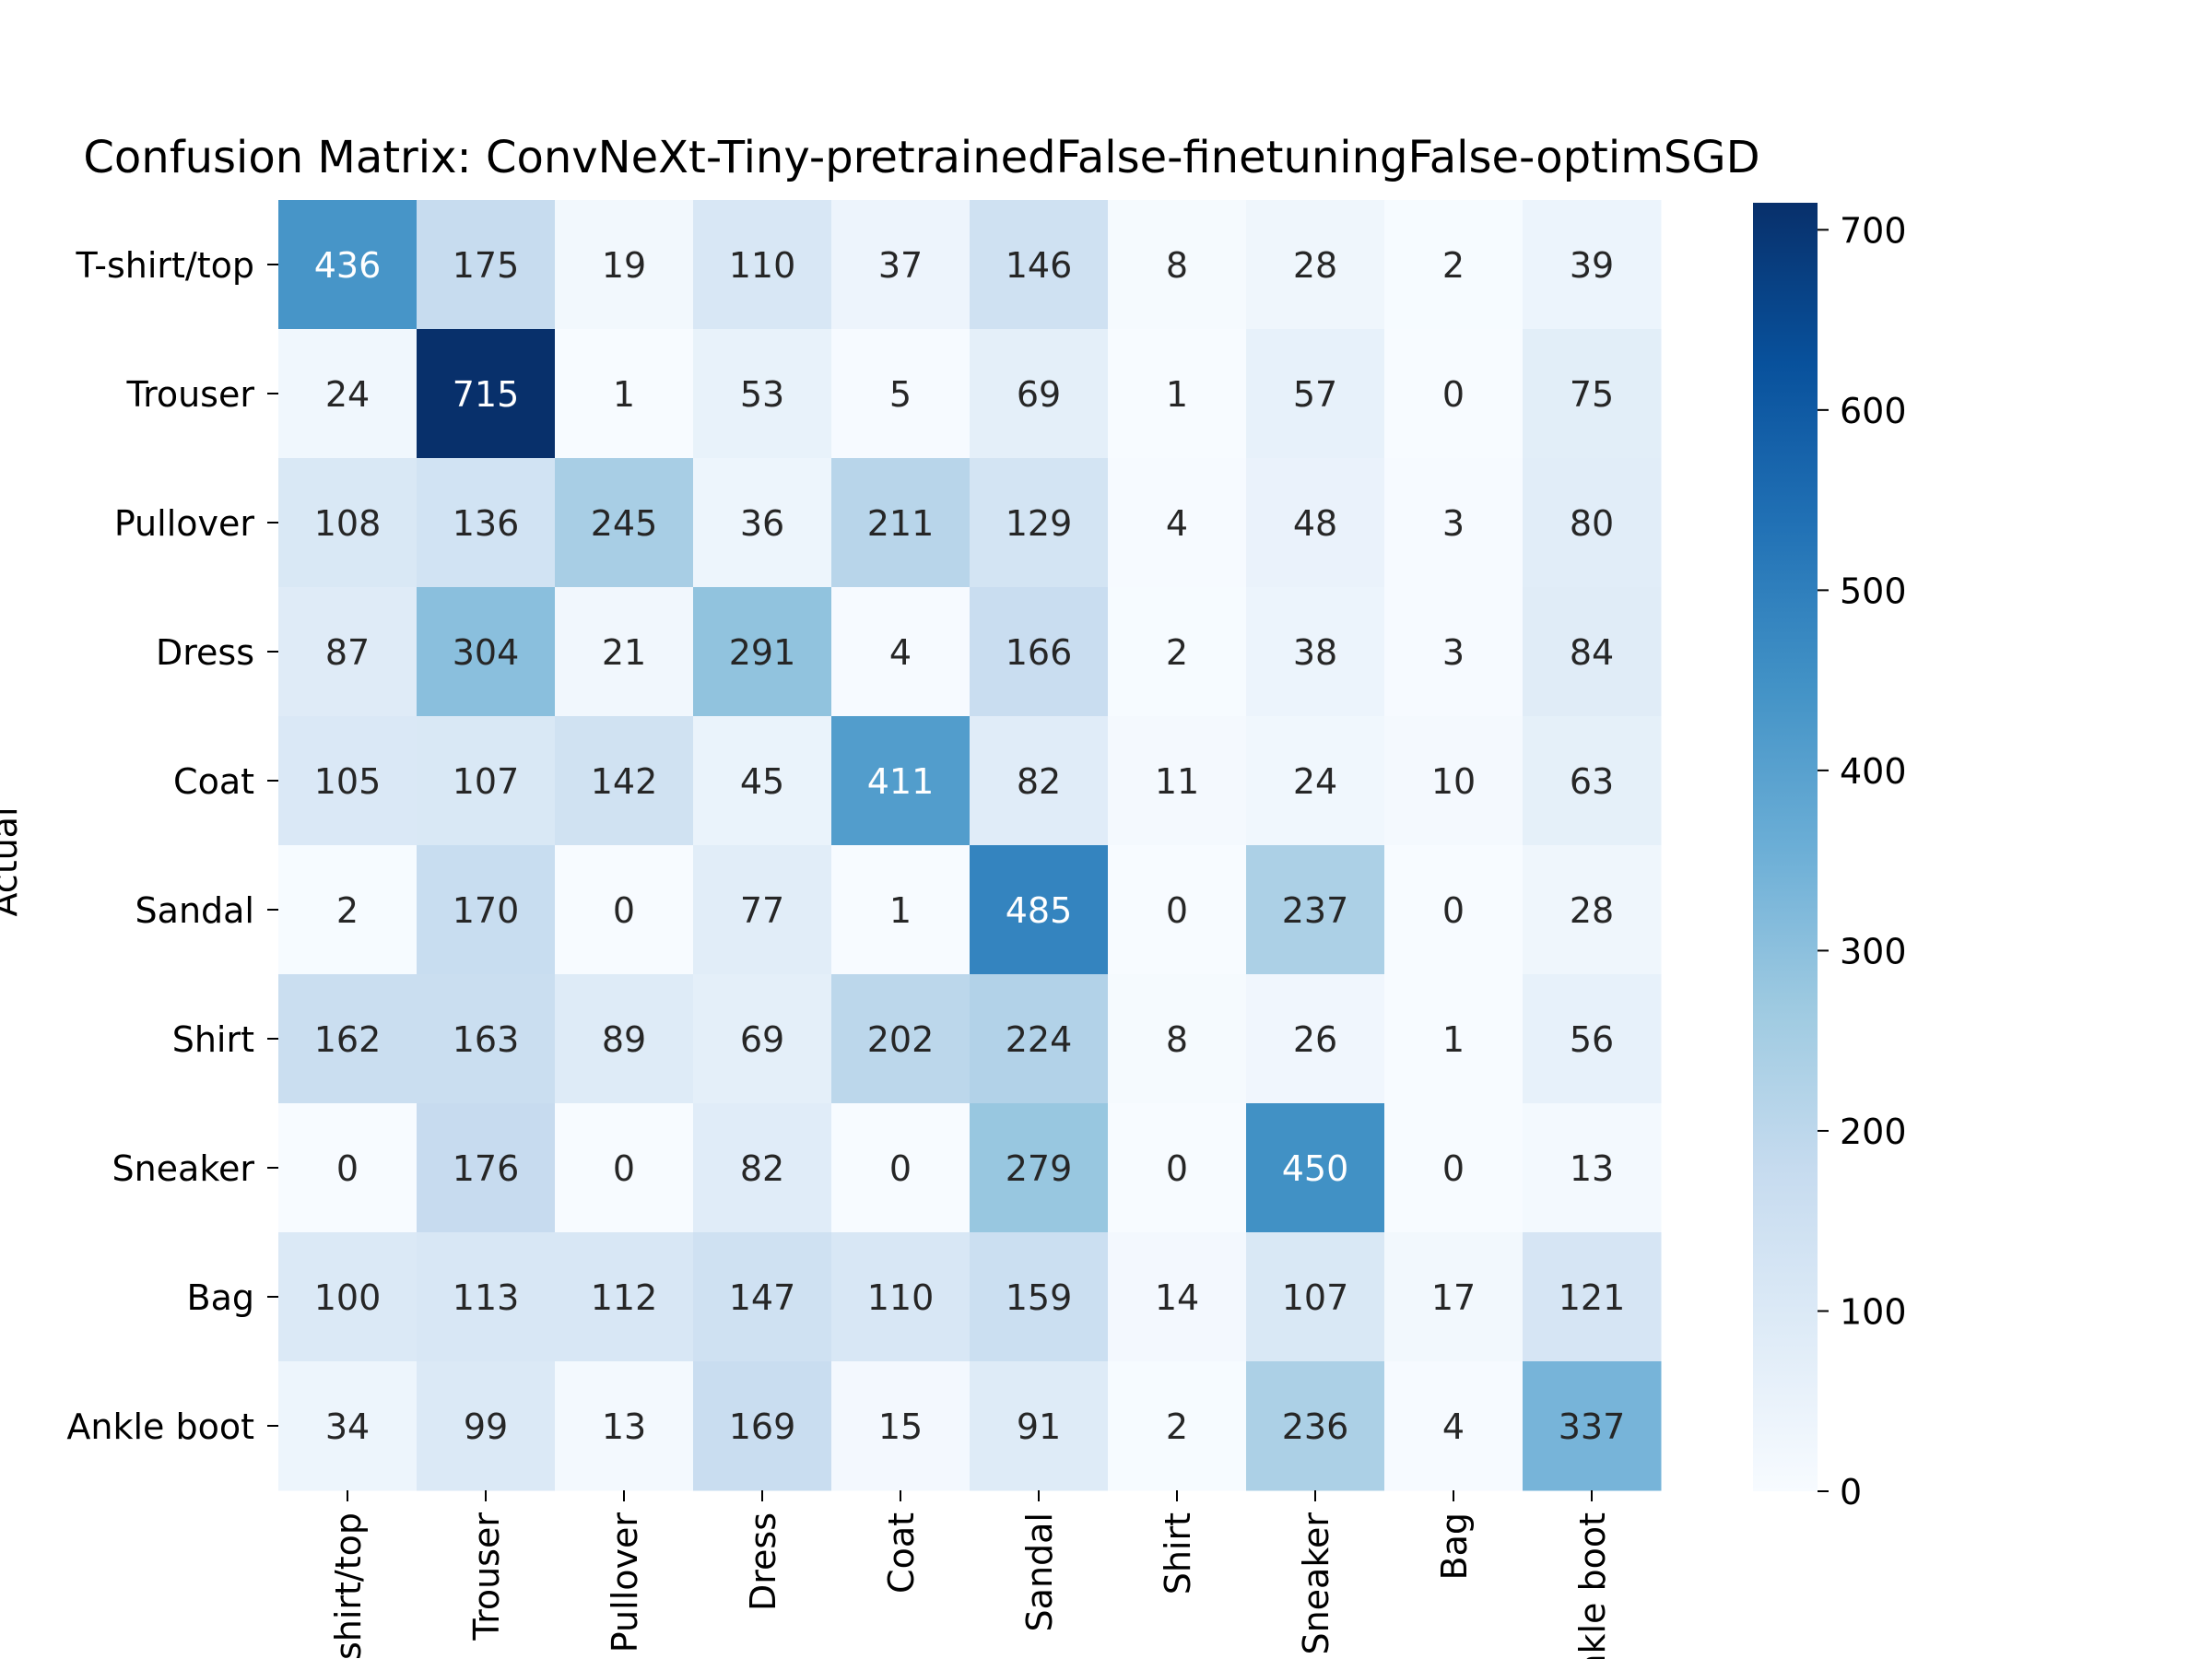 Image resolution: width=2212 pixels, height=1659 pixels. I want to click on column-tick-label: Pullover, so click(625, 1582).